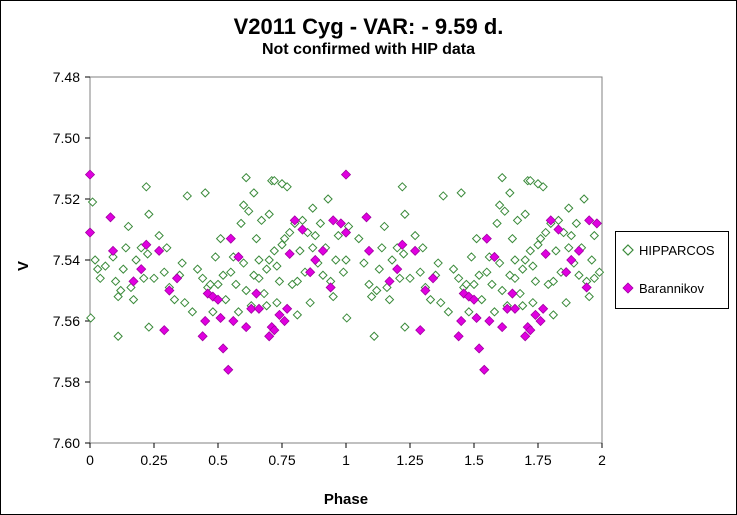 The image size is (737, 515). What do you see at coordinates (66, 321) in the screenshot?
I see `y-tick-label: 7.56` at bounding box center [66, 321].